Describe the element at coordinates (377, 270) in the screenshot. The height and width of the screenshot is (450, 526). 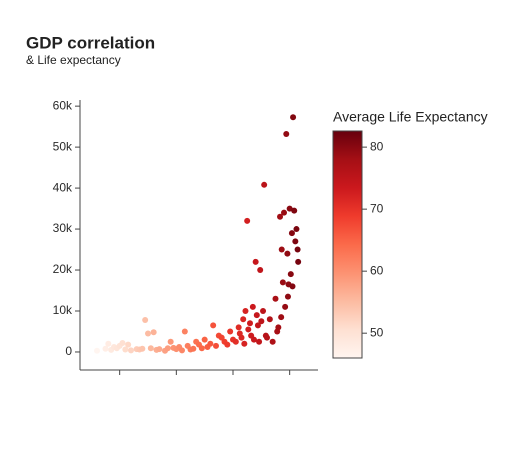
I see `colorbar-tick-label: 60` at that location.